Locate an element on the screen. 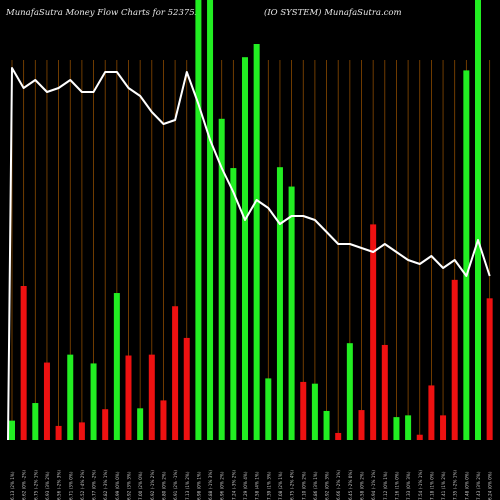  x-tick-label: 6.88 (-1% 3%) is located at coordinates (210, 485).